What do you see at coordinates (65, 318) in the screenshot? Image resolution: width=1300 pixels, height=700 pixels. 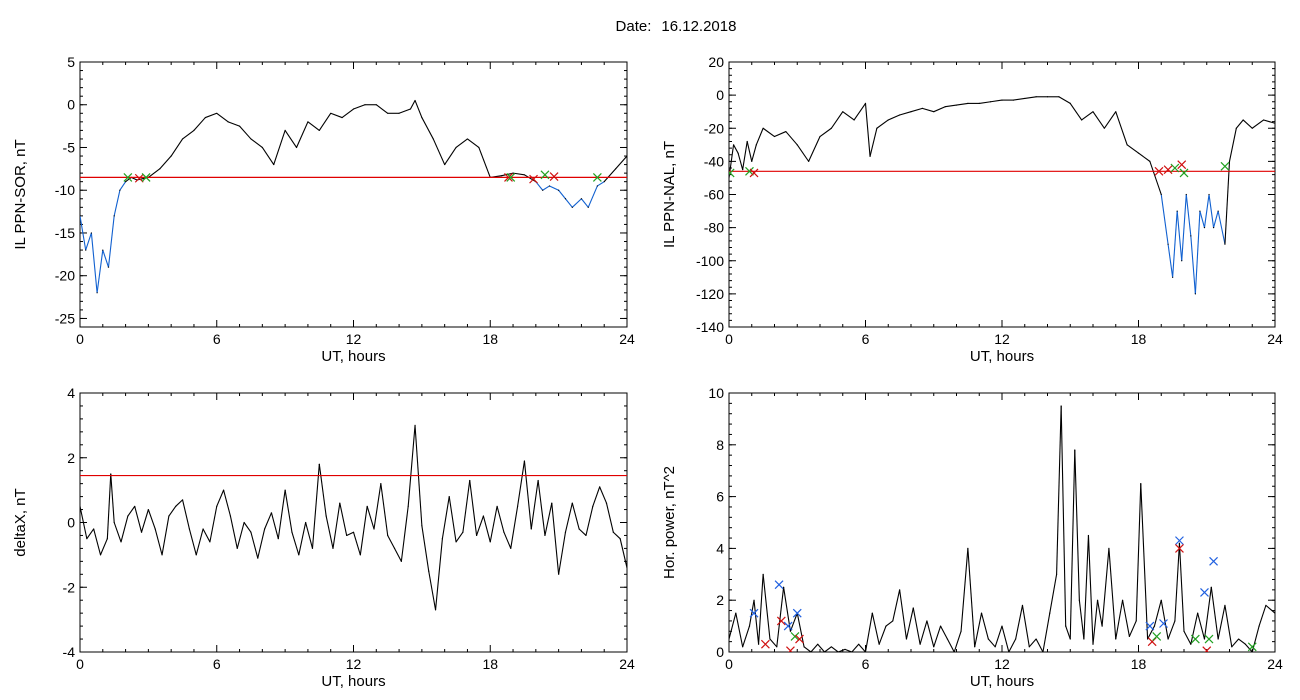 I see `y-tick-label: -25` at bounding box center [65, 318].